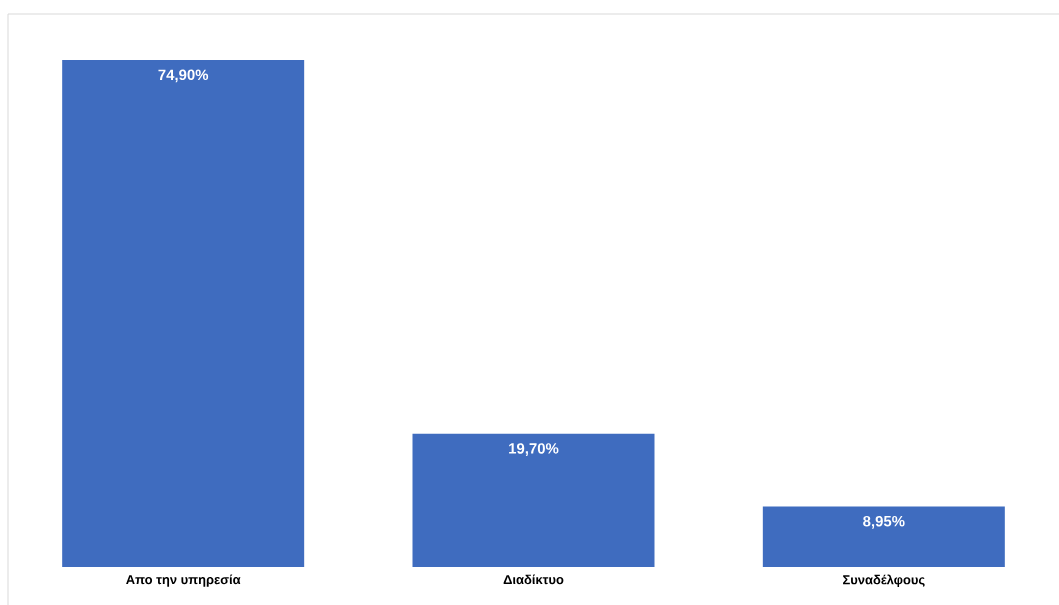 The image size is (1059, 605). Describe the element at coordinates (533, 579) in the screenshot. I see `x-tick-label: Διαδίκτυο` at that location.